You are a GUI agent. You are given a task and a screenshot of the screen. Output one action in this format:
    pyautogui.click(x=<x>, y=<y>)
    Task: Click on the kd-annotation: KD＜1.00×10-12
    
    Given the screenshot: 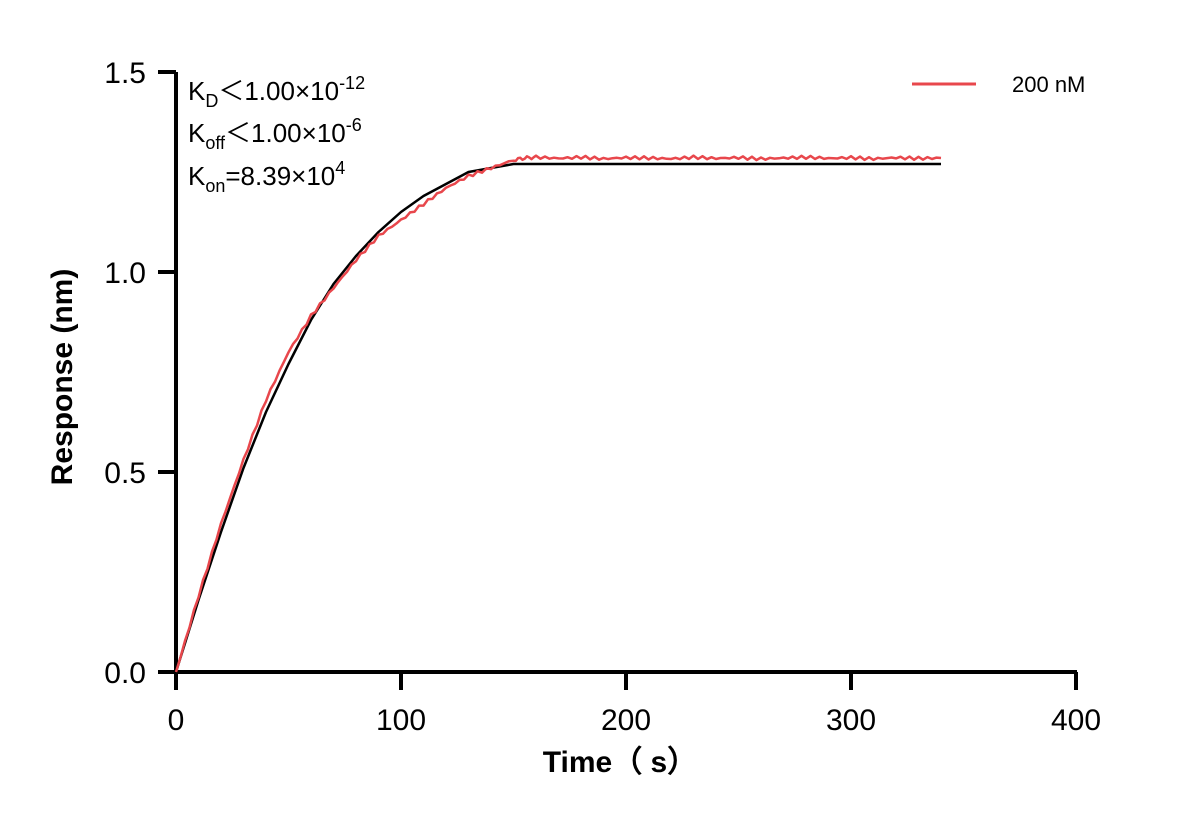 What is the action you would take?
    pyautogui.click(x=276, y=92)
    